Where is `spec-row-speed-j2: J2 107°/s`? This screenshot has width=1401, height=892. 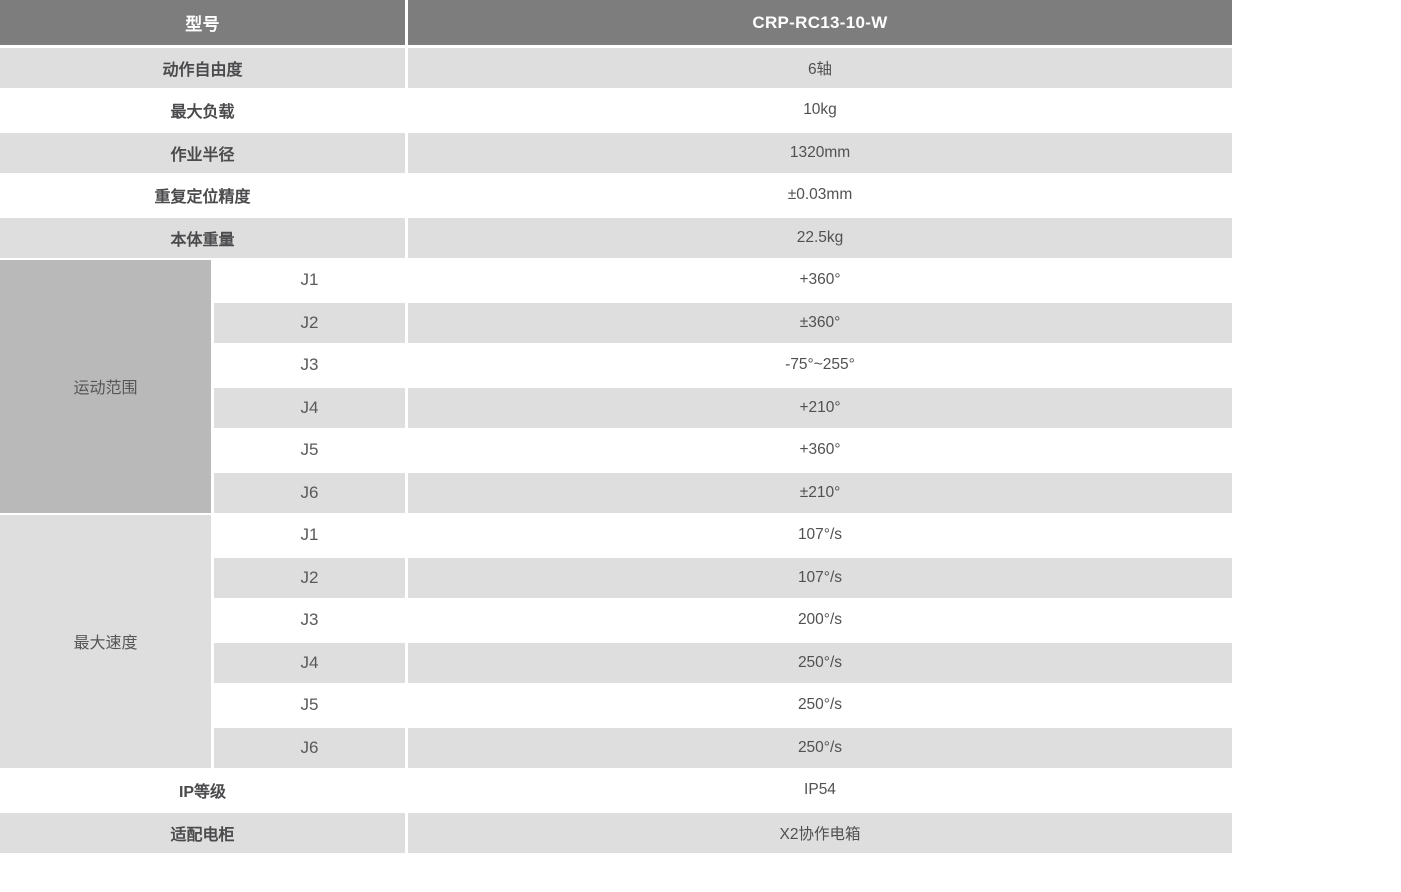
spec-row-speed-j2: J2 107°/s is located at coordinates (723, 577).